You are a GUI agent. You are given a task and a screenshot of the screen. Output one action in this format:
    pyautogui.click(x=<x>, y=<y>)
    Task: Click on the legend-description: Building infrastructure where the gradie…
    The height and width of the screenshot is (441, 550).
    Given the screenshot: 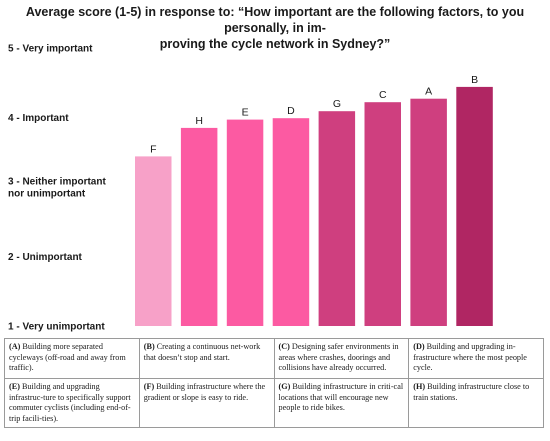 What is the action you would take?
    pyautogui.click(x=204, y=392)
    